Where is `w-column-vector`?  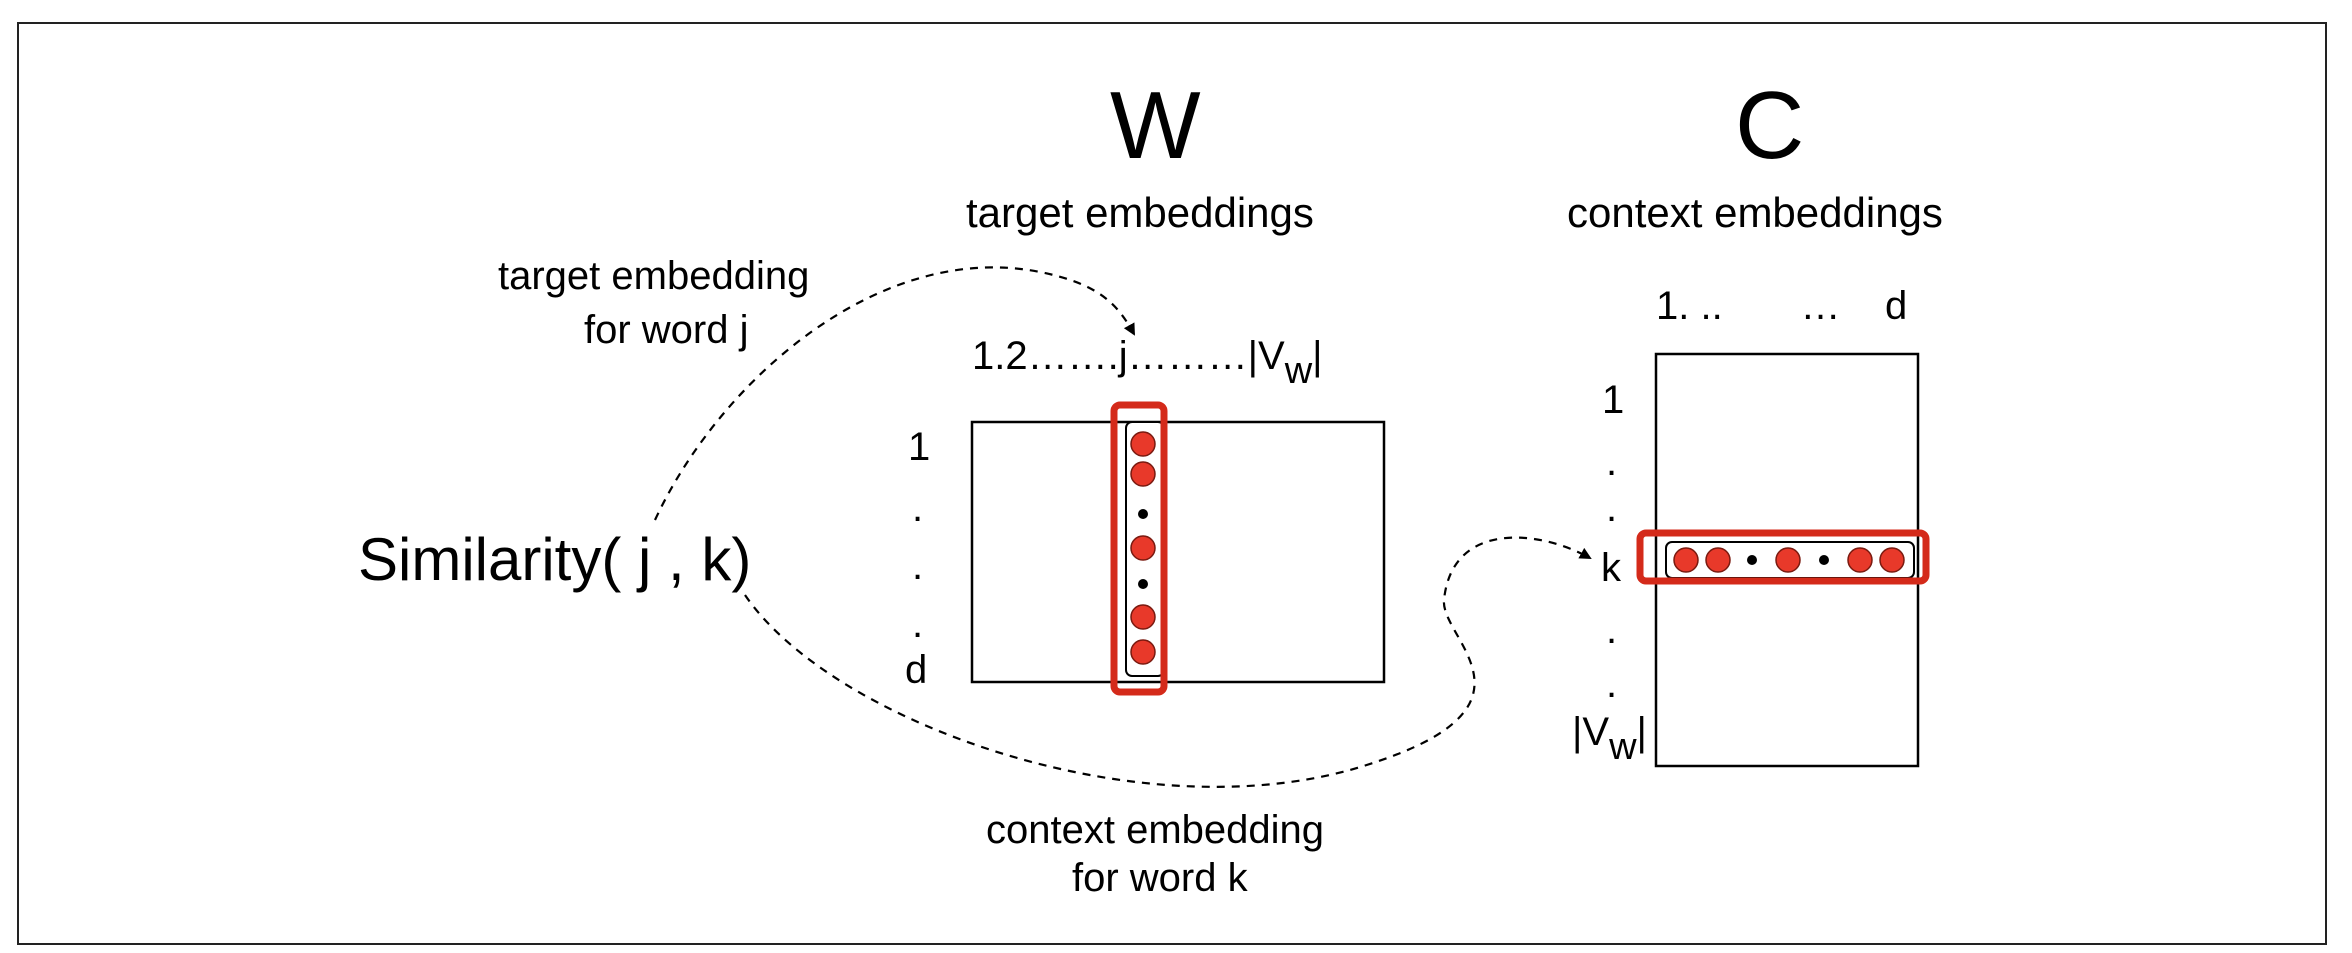 w-column-vector is located at coordinates (1143, 548).